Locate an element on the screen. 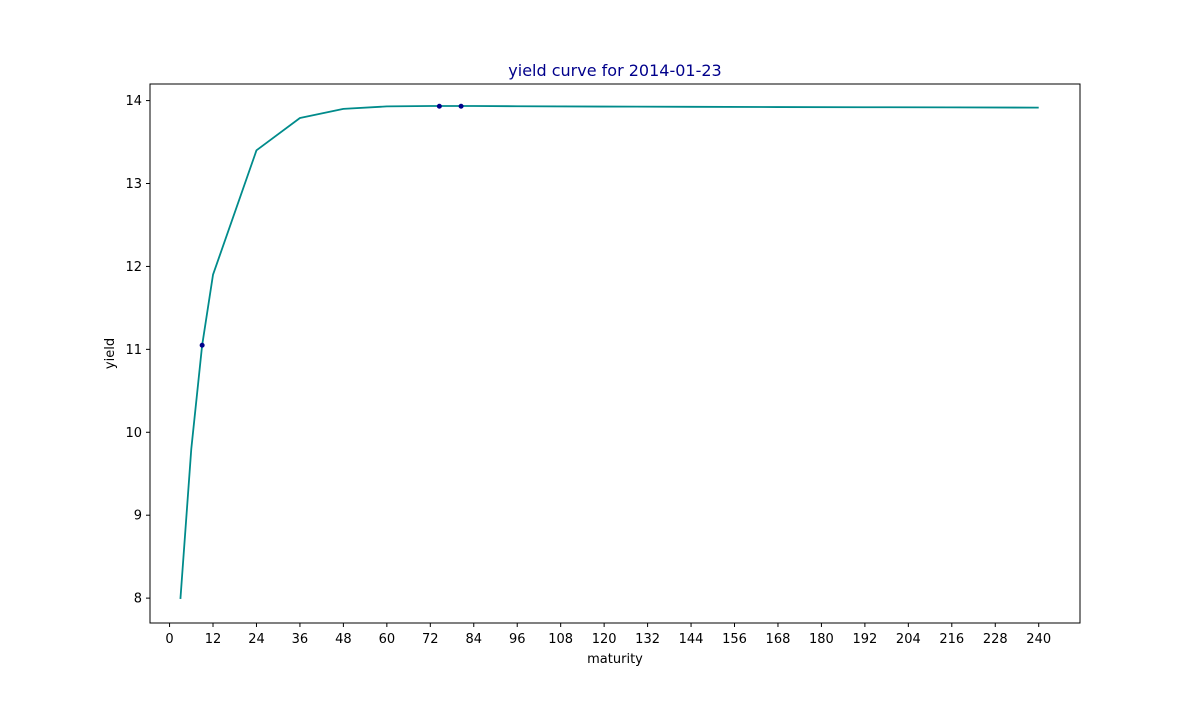 The image size is (1200, 704). x-tick-label: 0 is located at coordinates (169, 639).